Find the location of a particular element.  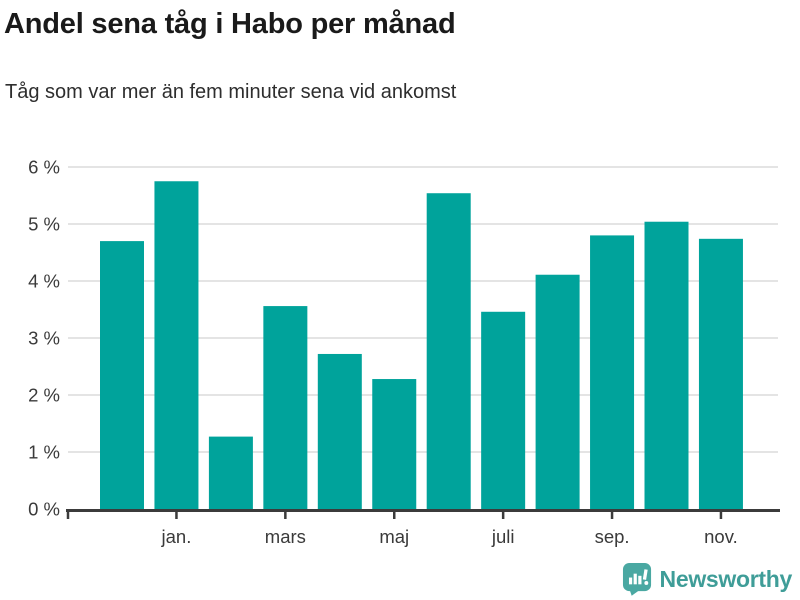

y-axis-label: 4 % is located at coordinates (44, 281).